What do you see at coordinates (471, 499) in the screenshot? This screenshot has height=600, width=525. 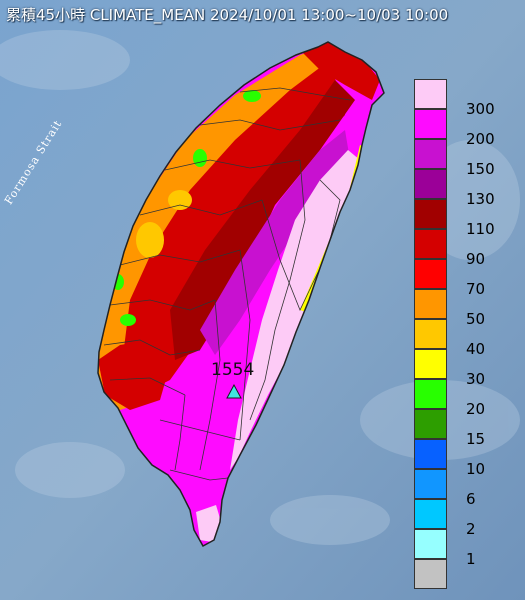 I see `legend-label: 6` at bounding box center [471, 499].